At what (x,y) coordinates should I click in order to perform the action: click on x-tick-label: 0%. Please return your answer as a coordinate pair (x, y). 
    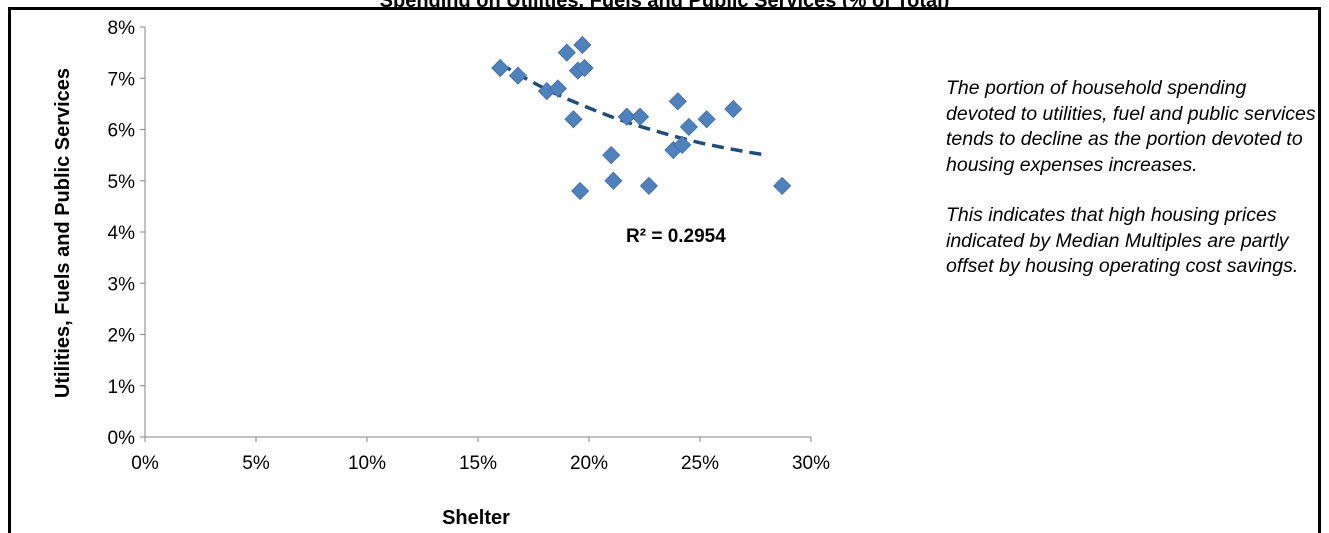
    Looking at the image, I should click on (145, 463).